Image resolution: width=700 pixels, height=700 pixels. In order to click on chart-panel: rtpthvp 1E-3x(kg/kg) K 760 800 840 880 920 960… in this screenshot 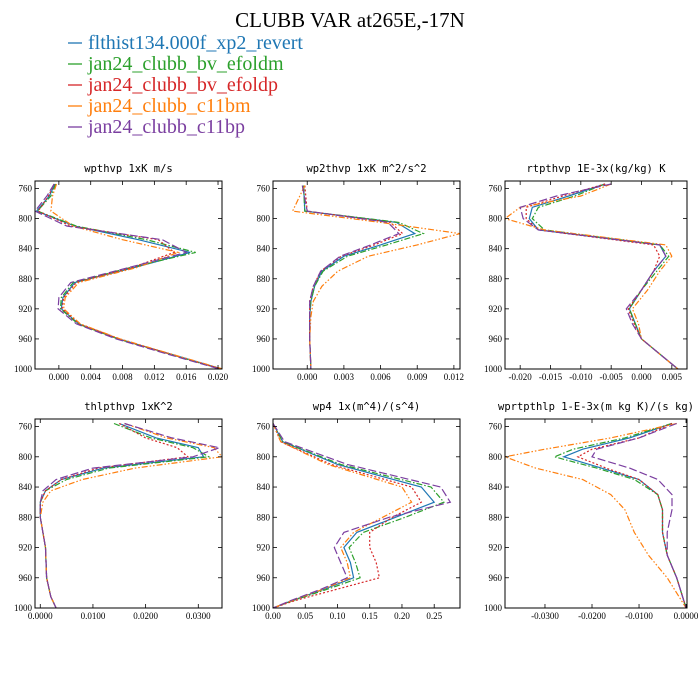, I will do `click(586, 272)`.